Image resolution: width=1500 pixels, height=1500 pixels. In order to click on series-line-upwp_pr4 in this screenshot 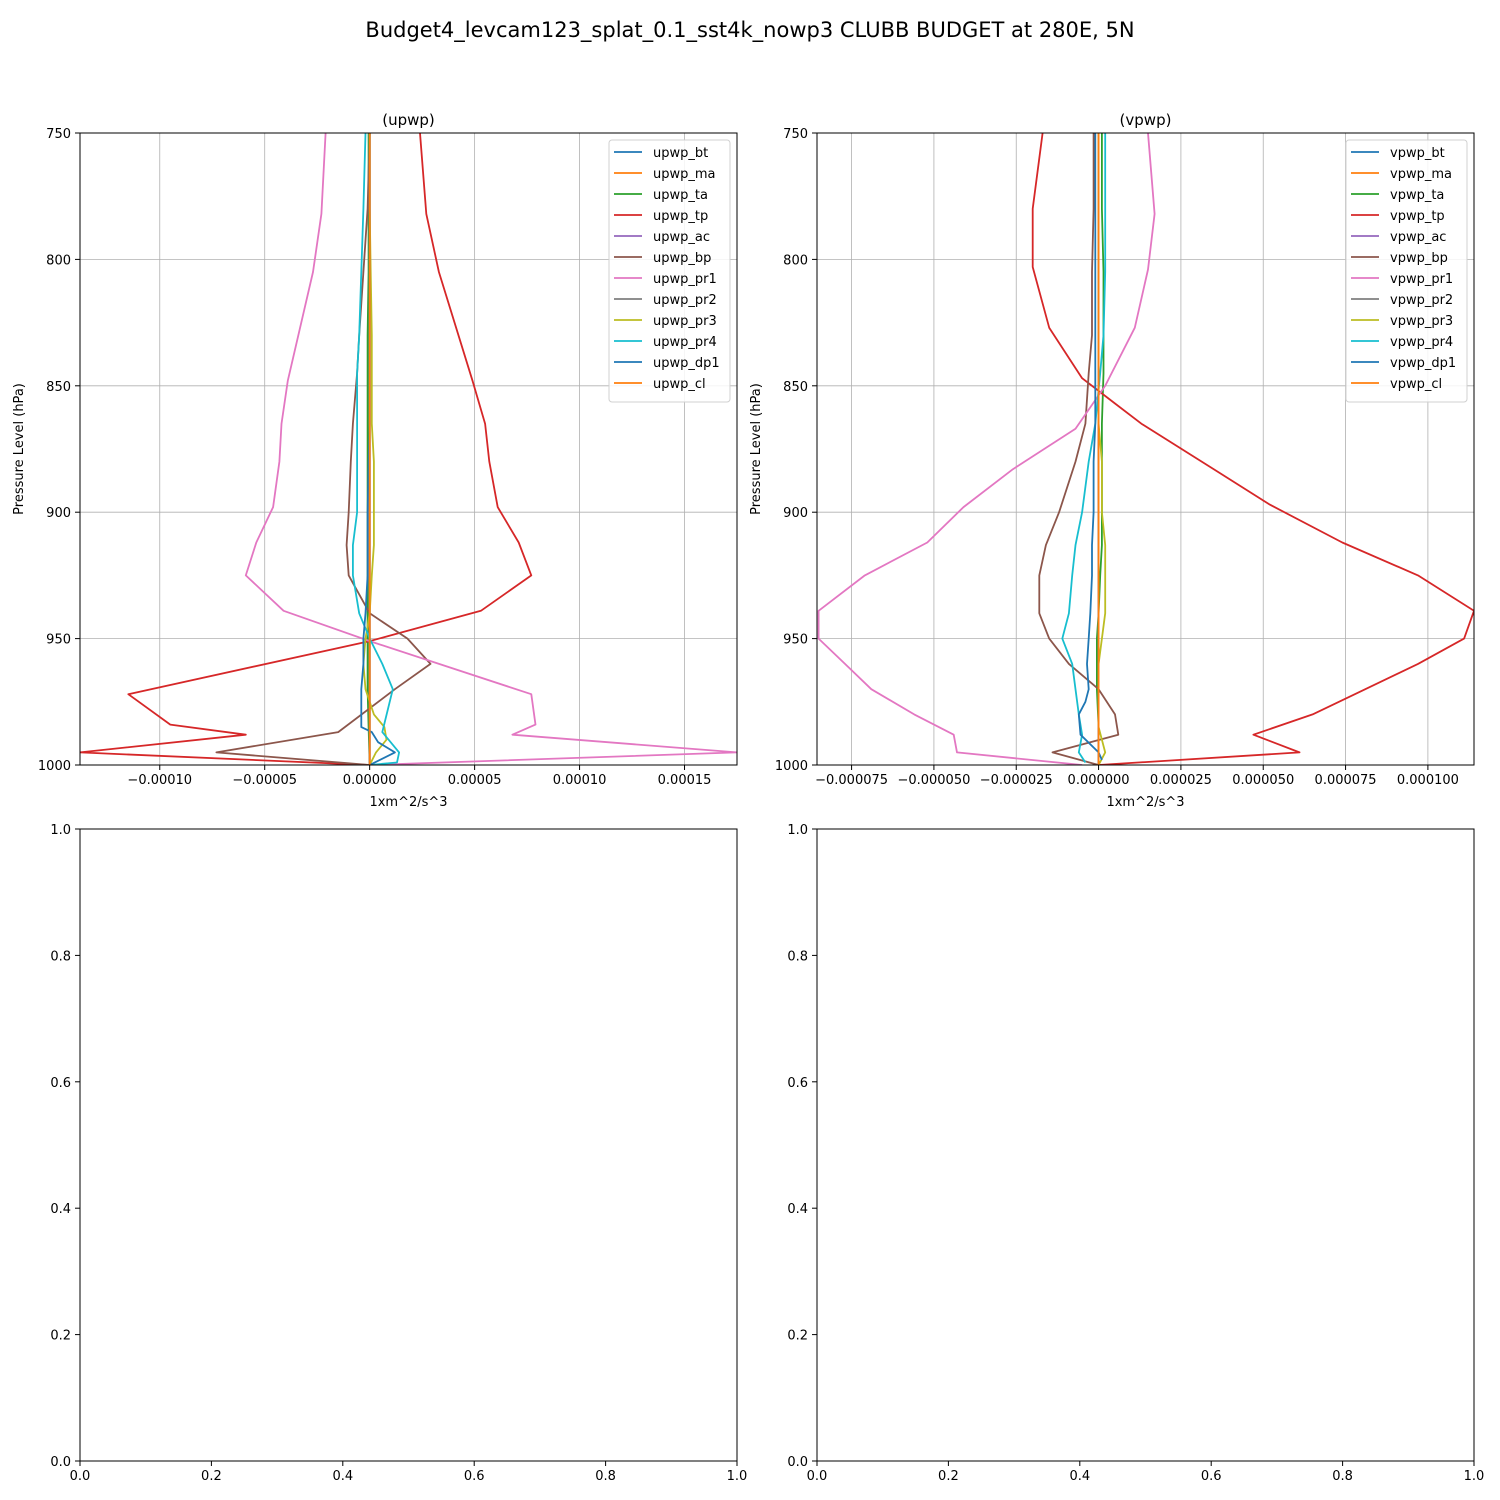, I will do `click(376, 449)`.